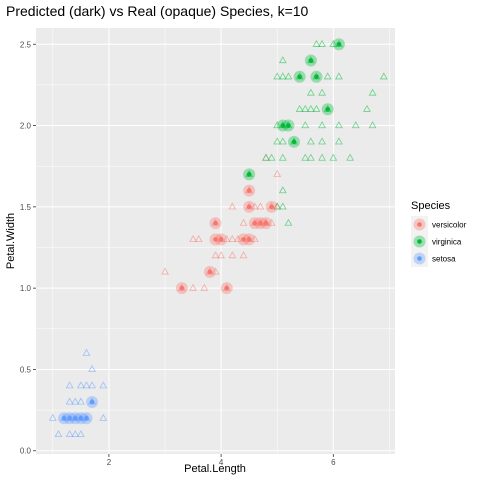 The width and height of the screenshot is (480, 480). Describe the element at coordinates (439, 233) in the screenshot. I see `legend: Species versicolor virginica setosa` at that location.